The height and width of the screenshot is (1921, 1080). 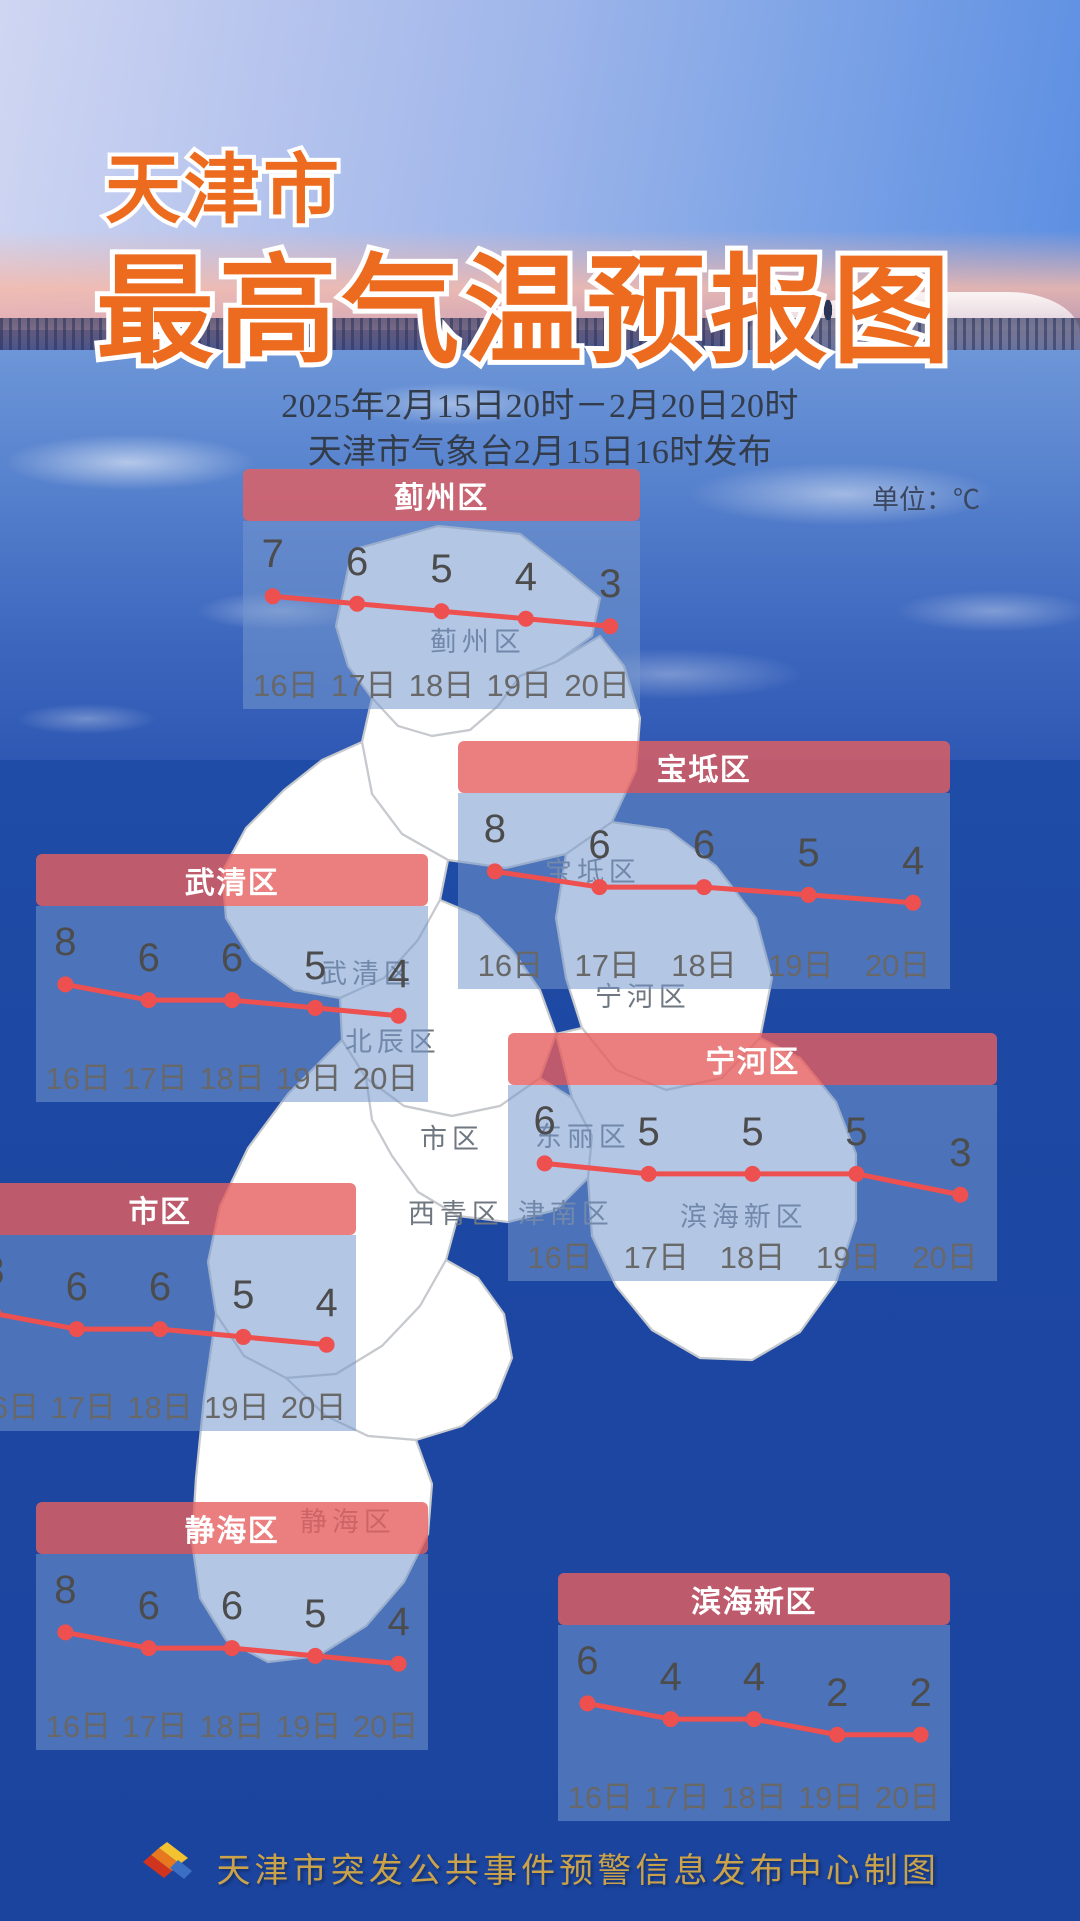 I want to click on forecast-panel: 宁河区 6 5 5 5 3 16日 17日 18日 19日 20日, so click(x=752, y=1157).